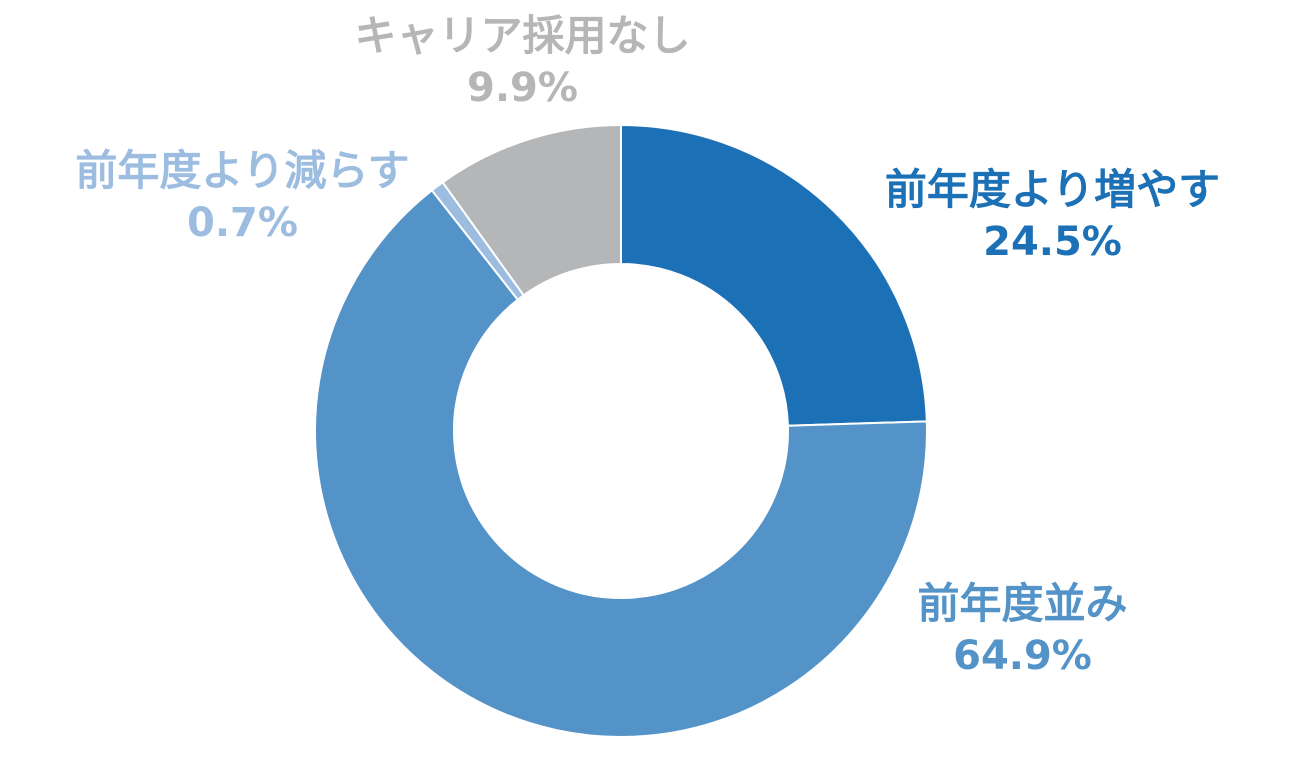  What do you see at coordinates (774, 275) in the screenshot?
I see `slice-increase` at bounding box center [774, 275].